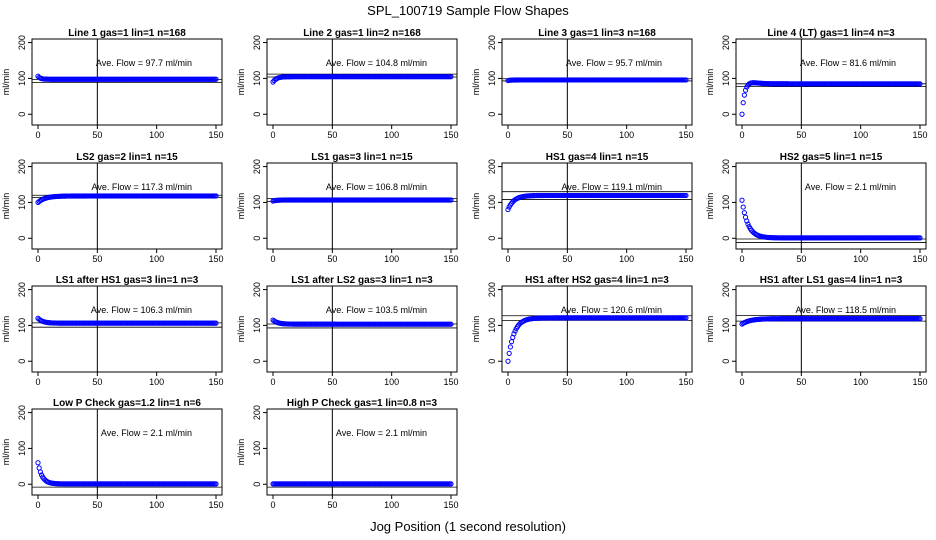 This screenshot has height=540, width=936. I want to click on average-flow-annotation: Ave. Flow = 81.6 ml/min, so click(848, 63).